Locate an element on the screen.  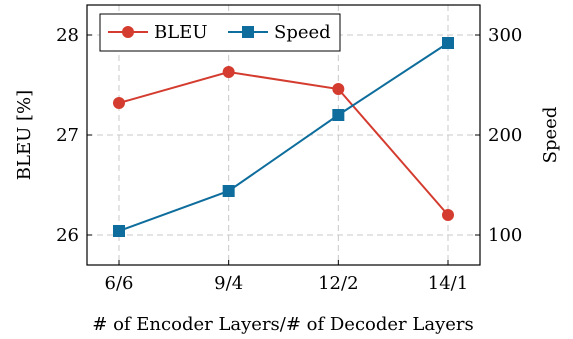
right-y-tick-label: 200 is located at coordinates (505, 135).